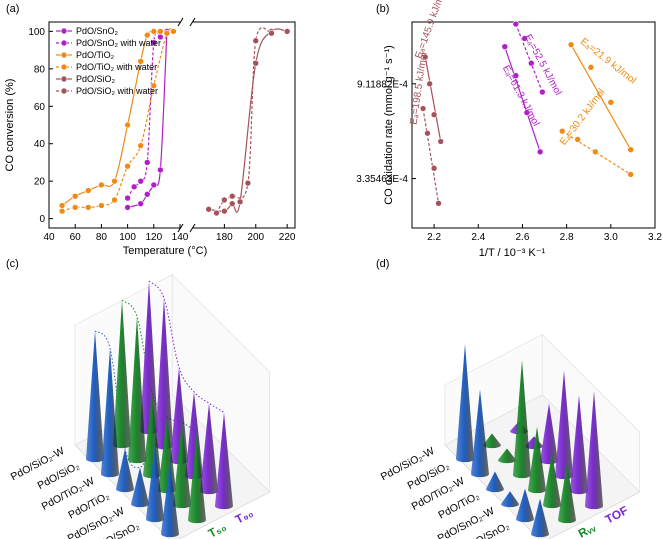 This screenshot has width=663, height=539. I want to click on series-axis-label: T₁₀, so click(190, 536).